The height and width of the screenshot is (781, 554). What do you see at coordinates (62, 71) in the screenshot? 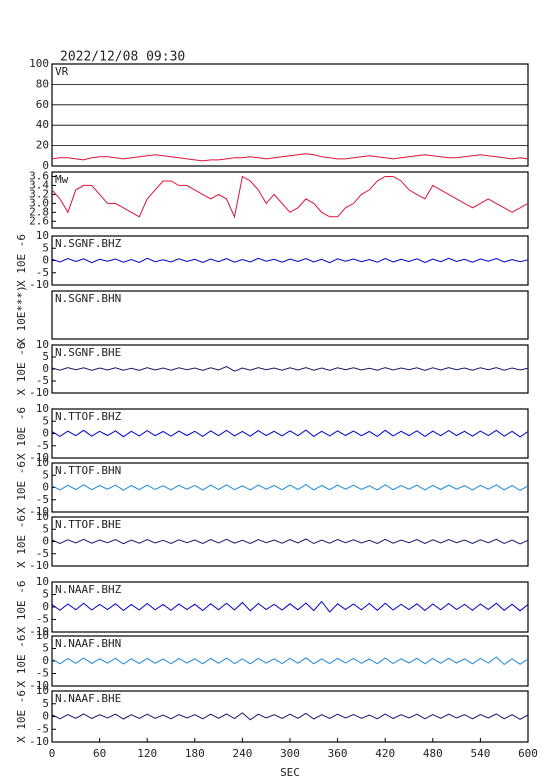
I see `panel-label: VR` at bounding box center [62, 71].